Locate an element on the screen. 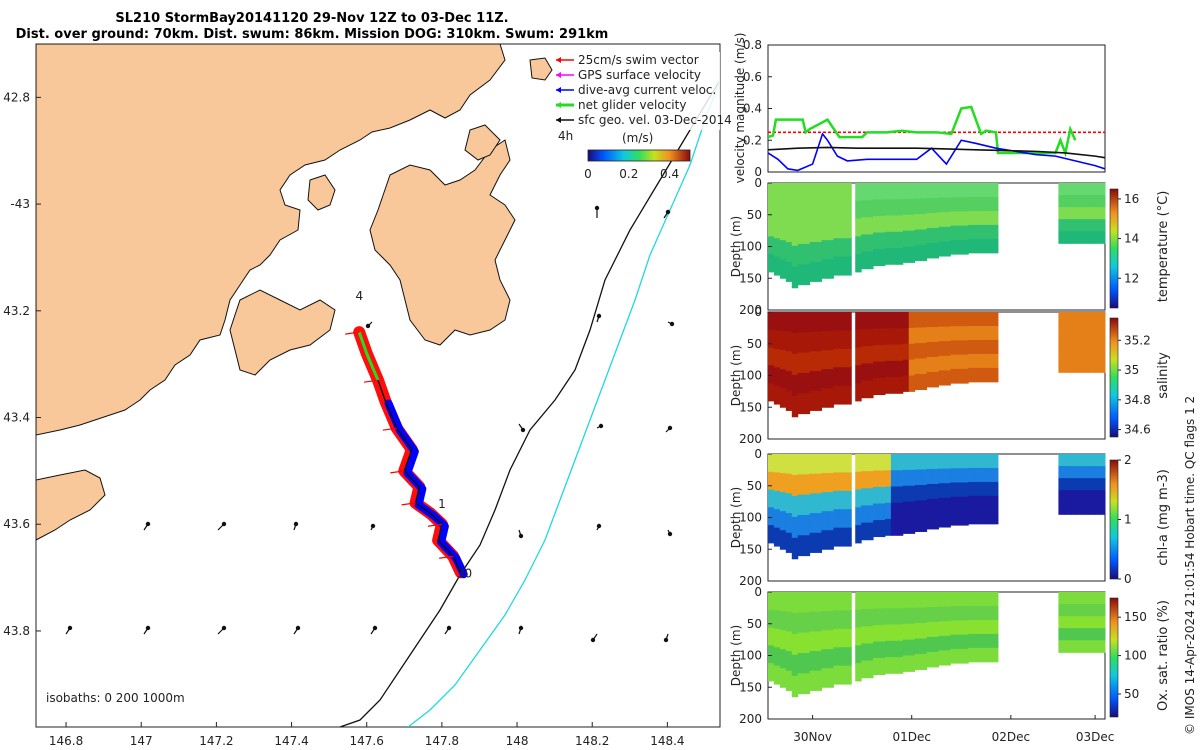 The image size is (1200, 750). speed-colorbar-tick-label: 0 is located at coordinates (588, 174).